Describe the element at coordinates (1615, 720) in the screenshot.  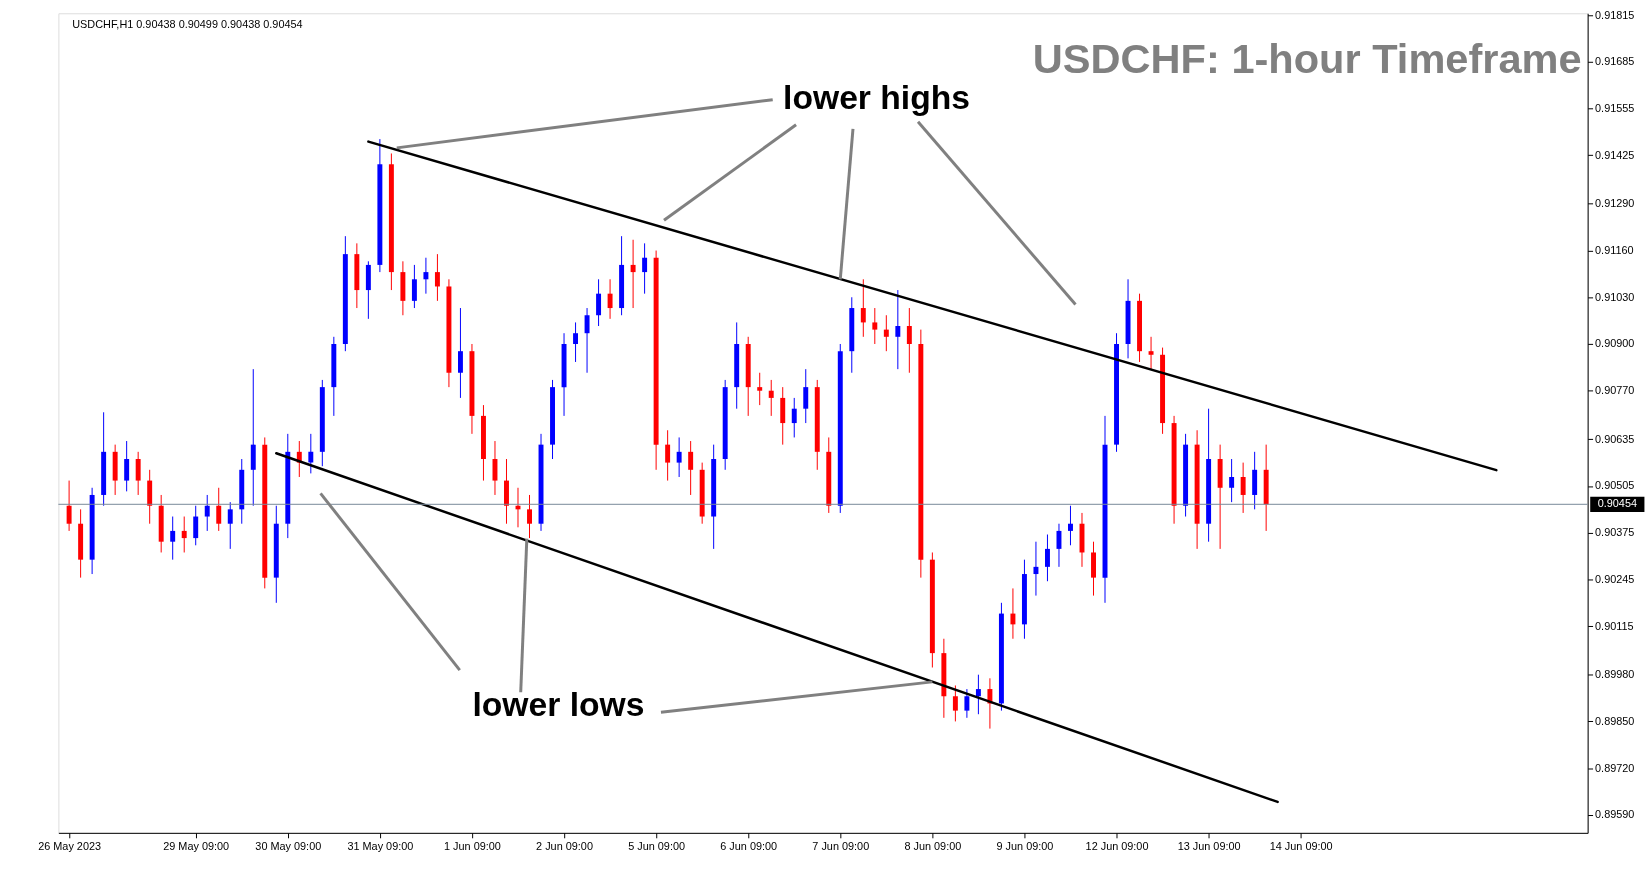
I see `y-tick-label: 0.89850` at that location.